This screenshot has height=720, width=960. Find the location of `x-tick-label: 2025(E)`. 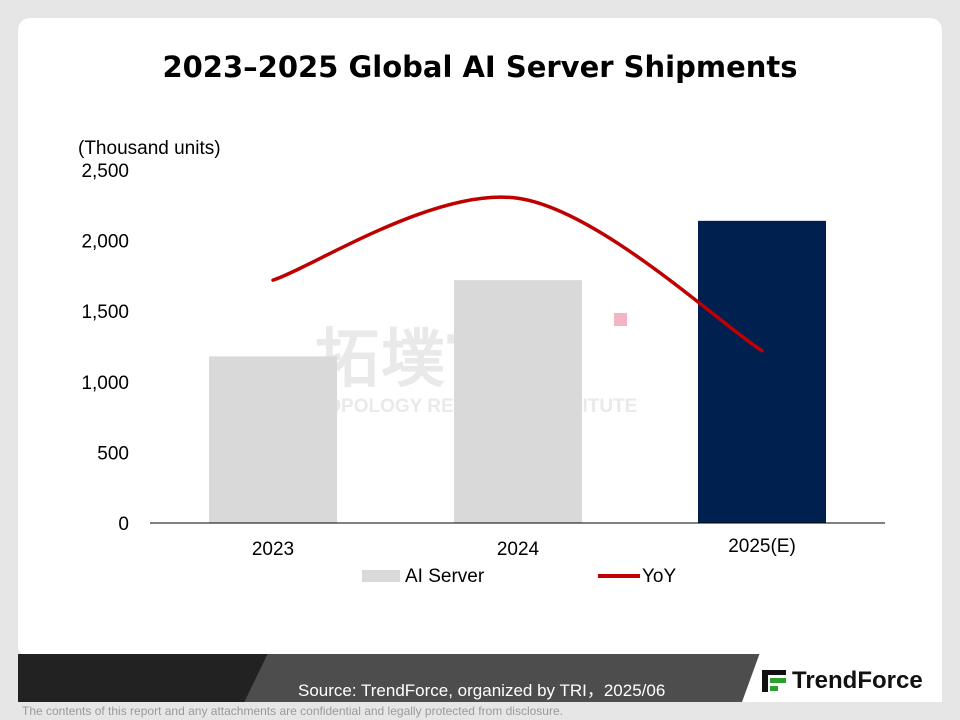

x-tick-label: 2025(E) is located at coordinates (762, 546).